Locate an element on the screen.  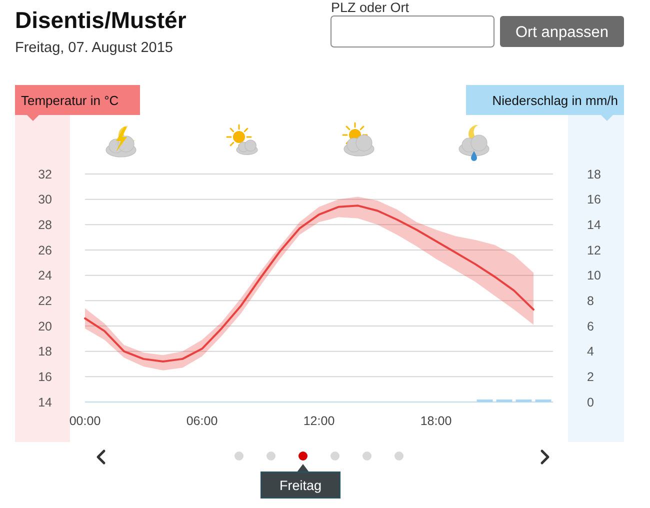
y-tick-label: 24 is located at coordinates (45, 275).